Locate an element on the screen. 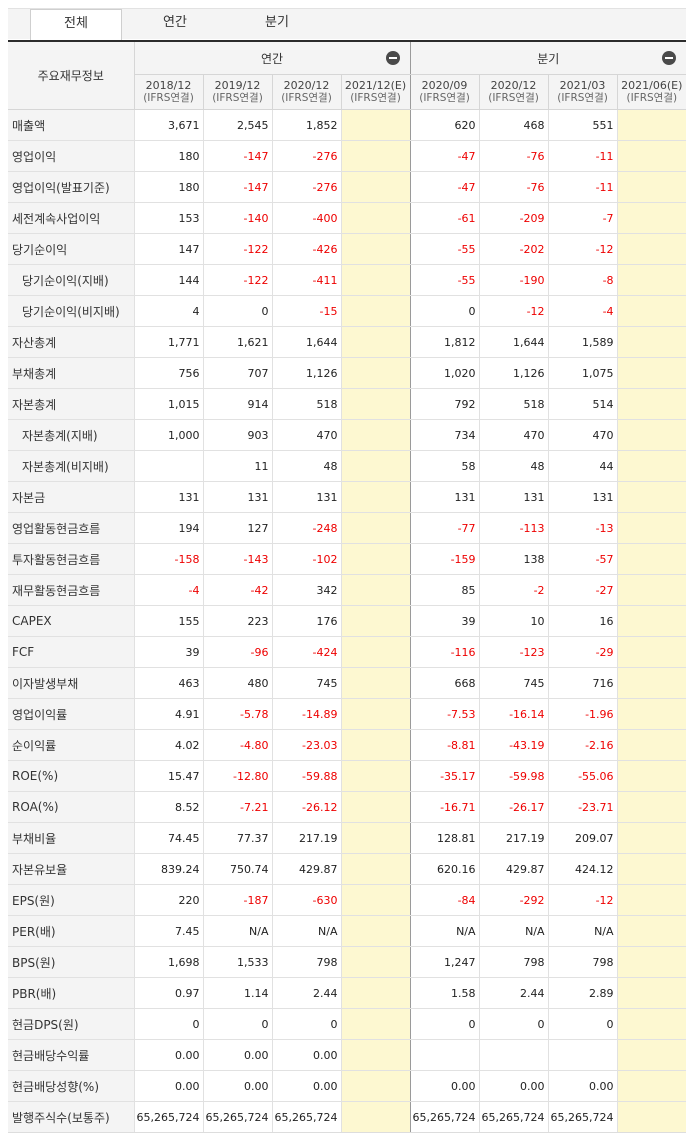  row-label: 부채총계 is located at coordinates (71, 373).